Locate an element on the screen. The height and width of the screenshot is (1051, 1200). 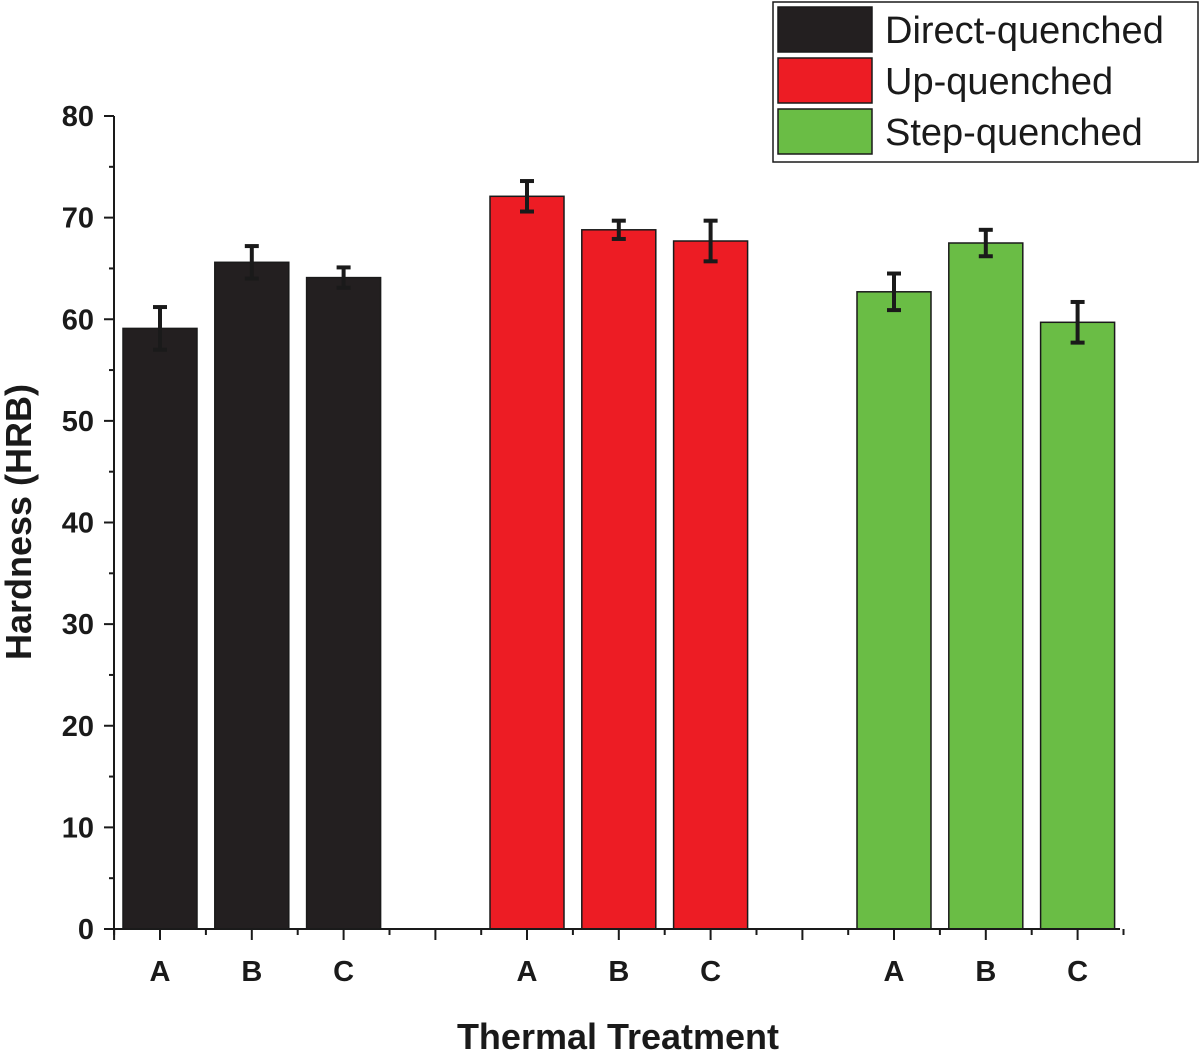
bar-step-quenched-c is located at coordinates (1077, 625).